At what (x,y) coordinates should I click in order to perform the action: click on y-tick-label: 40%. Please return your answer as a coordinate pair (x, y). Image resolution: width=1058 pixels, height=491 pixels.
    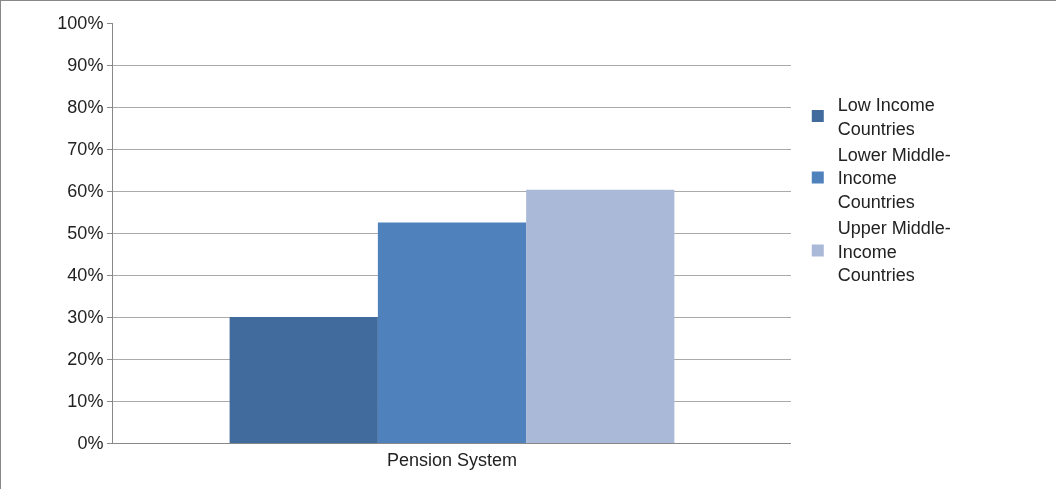
    Looking at the image, I should click on (85, 275).